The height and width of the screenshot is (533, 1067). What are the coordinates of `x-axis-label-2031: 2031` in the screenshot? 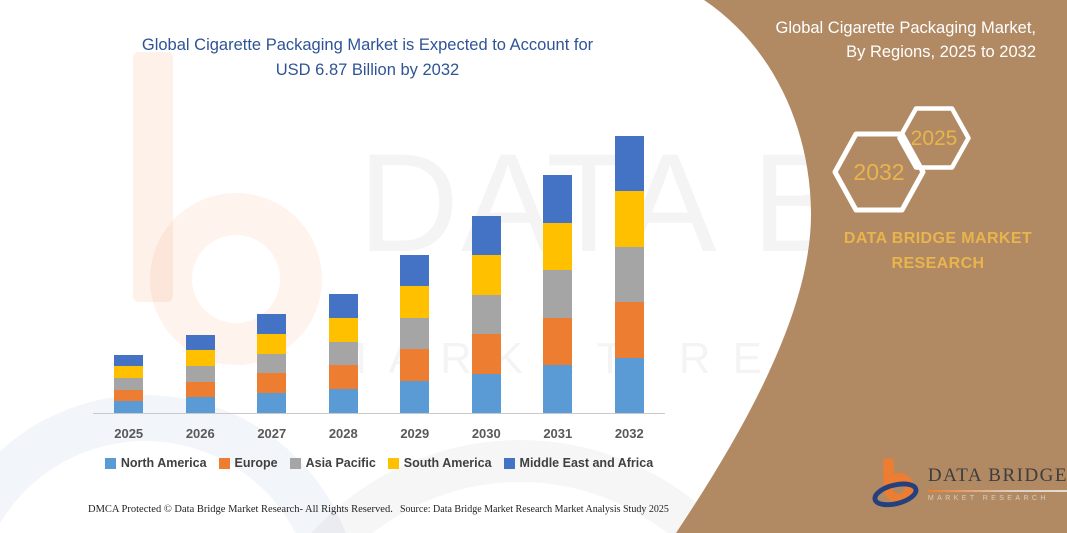 It's located at (558, 433).